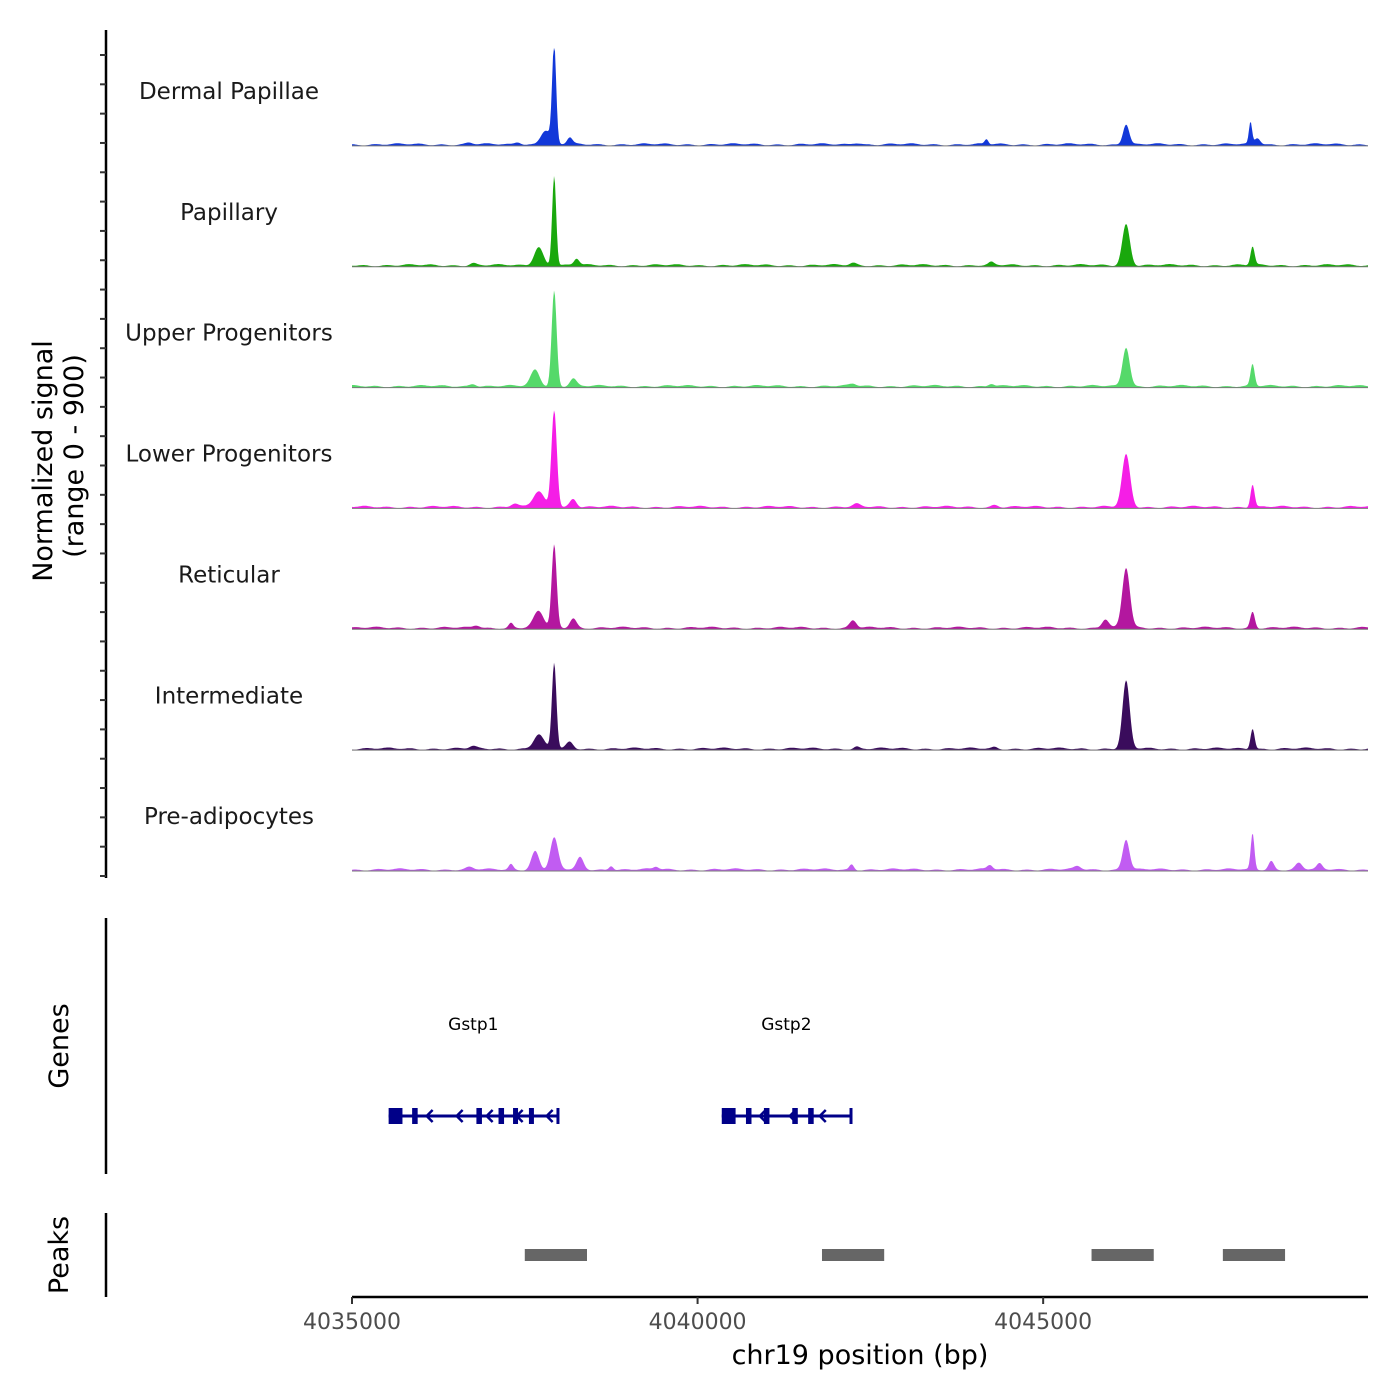 The height and width of the screenshot is (1400, 1400). What do you see at coordinates (905, 1255) in the screenshot?
I see `peak-regions` at bounding box center [905, 1255].